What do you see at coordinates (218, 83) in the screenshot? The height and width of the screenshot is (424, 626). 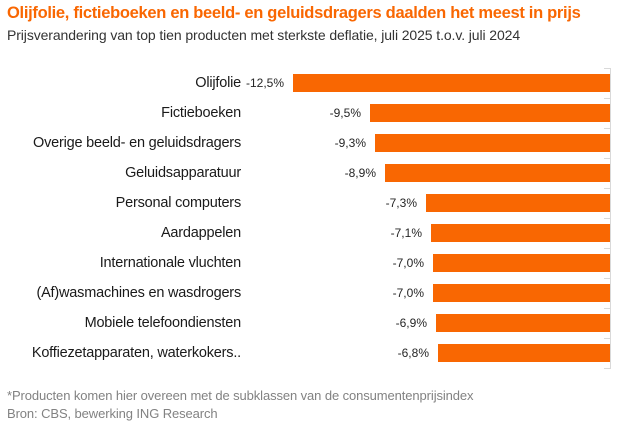 I see `category-label: Olijfolie` at bounding box center [218, 83].